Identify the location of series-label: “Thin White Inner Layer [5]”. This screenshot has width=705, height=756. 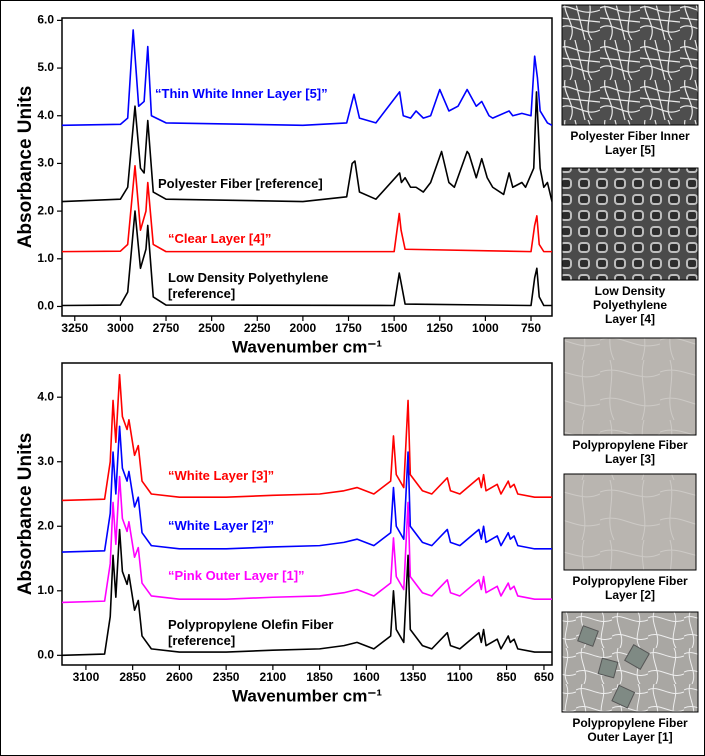
(241, 93).